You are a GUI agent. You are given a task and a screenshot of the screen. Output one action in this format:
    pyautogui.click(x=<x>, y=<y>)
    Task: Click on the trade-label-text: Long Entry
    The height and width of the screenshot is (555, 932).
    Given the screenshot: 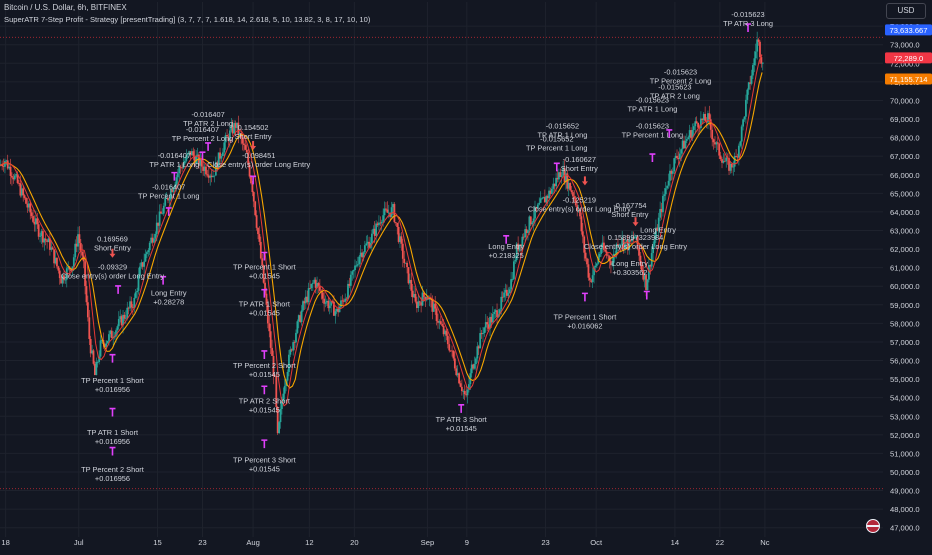 What is the action you would take?
    pyautogui.click(x=658, y=229)
    